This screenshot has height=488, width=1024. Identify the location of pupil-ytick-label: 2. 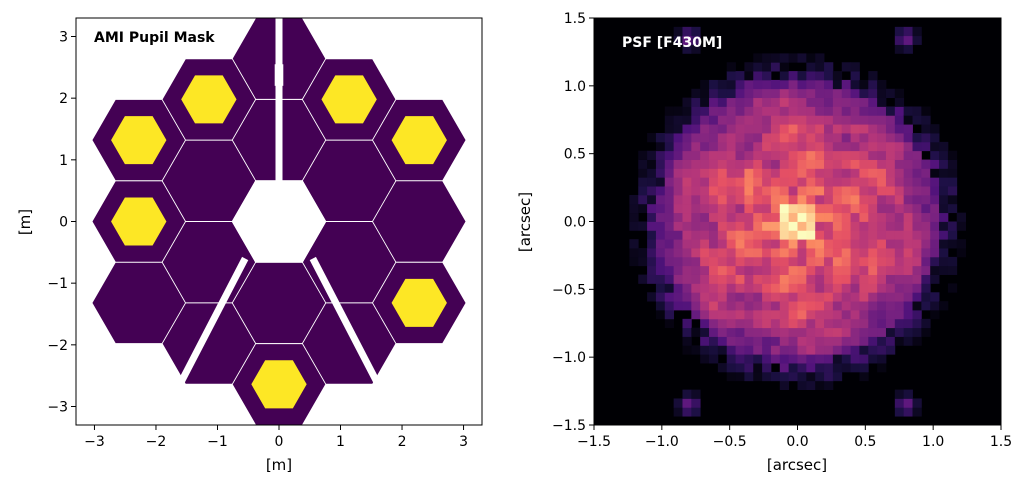
(63, 99).